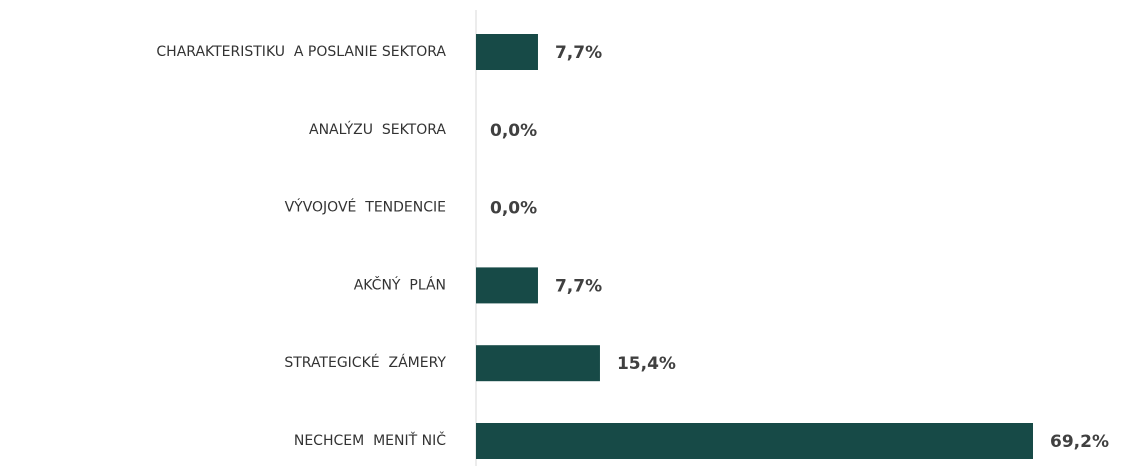 This screenshot has width=1131, height=475. Describe the element at coordinates (377, 129) in the screenshot. I see `category-label: ANALÝZU SEKTORA` at that location.